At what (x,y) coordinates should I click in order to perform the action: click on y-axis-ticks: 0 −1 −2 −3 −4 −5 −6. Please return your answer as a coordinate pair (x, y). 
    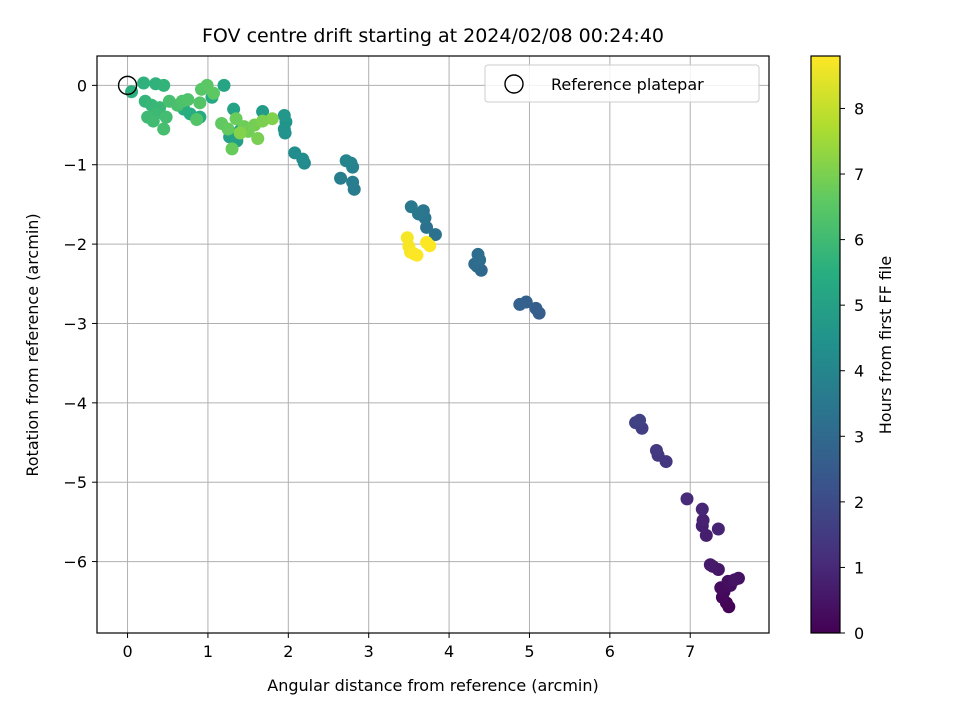
    Looking at the image, I should click on (80, 324).